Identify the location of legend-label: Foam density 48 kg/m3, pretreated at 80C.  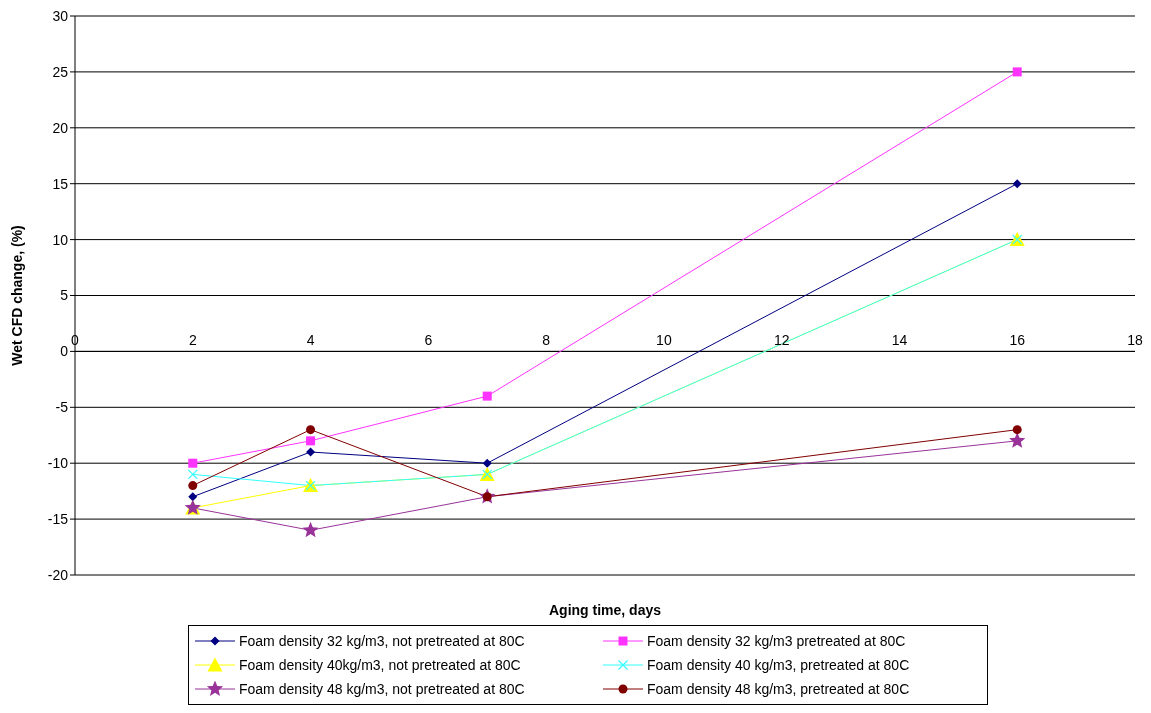
(778, 689).